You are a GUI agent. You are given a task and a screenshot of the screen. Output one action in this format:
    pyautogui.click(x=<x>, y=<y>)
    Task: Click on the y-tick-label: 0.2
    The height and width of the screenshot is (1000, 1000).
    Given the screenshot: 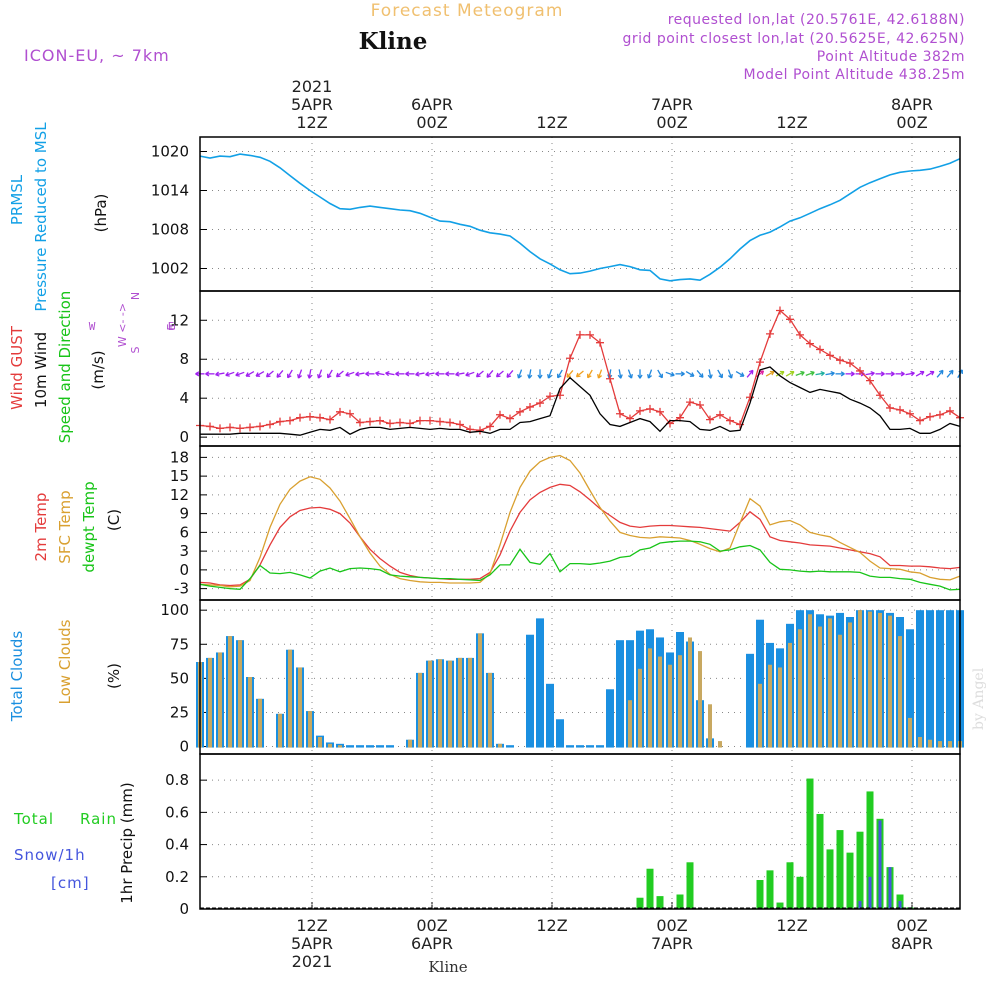 What is the action you would take?
    pyautogui.click(x=177, y=877)
    